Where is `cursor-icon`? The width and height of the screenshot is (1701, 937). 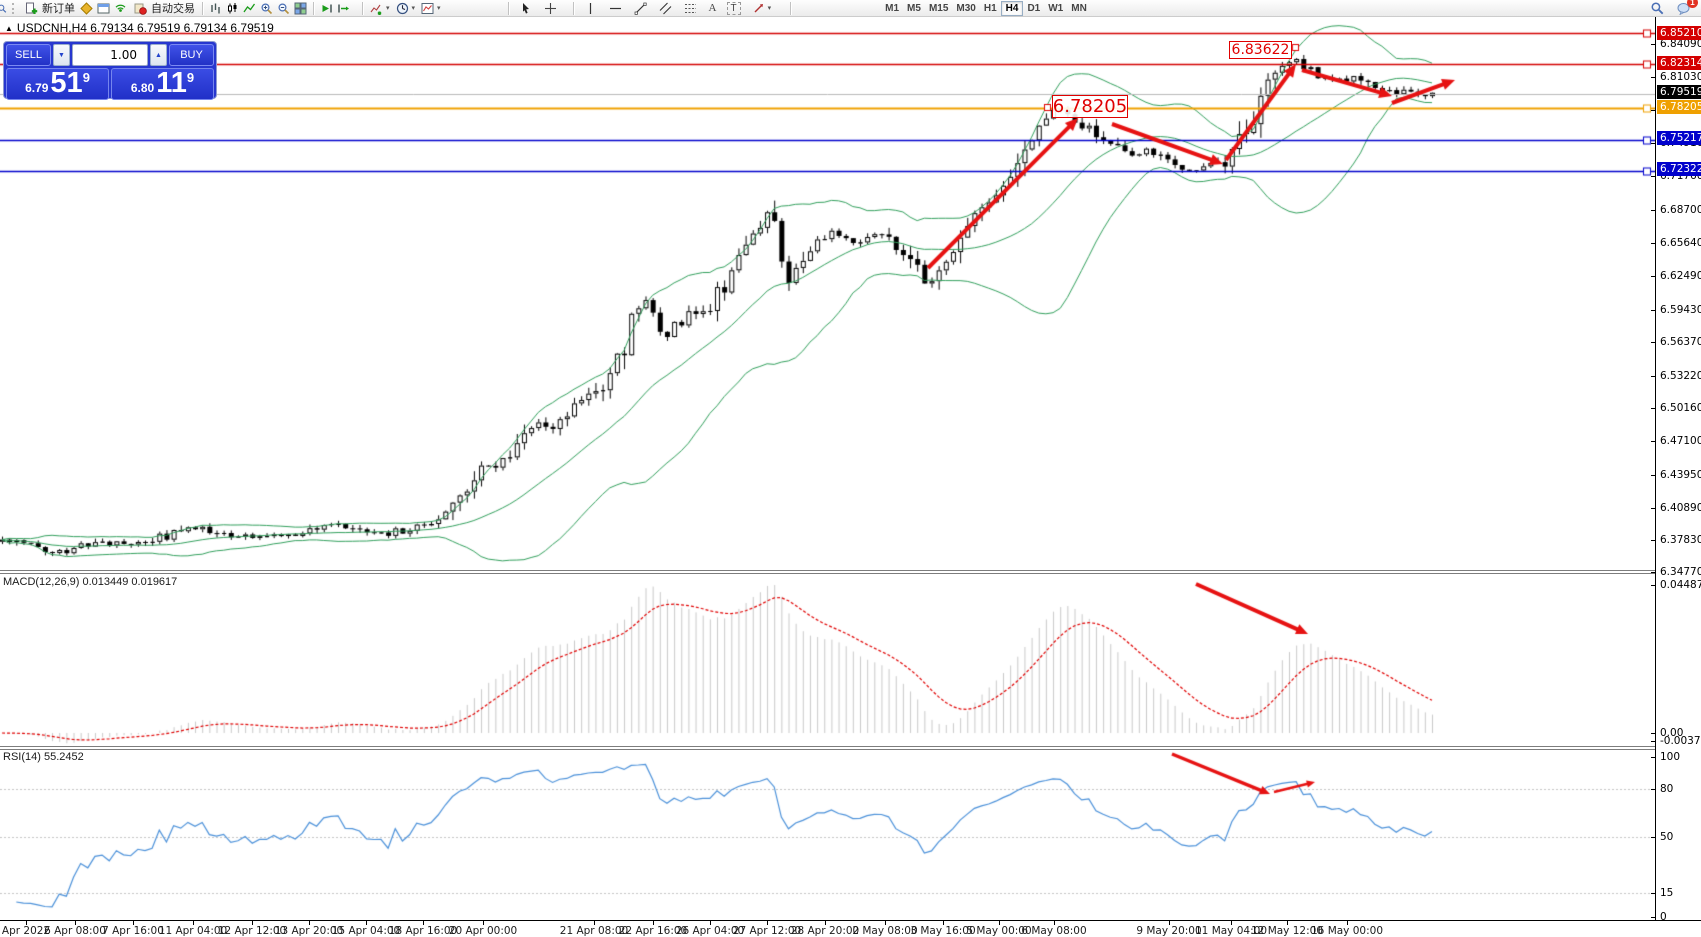 cursor-icon is located at coordinates (525, 8).